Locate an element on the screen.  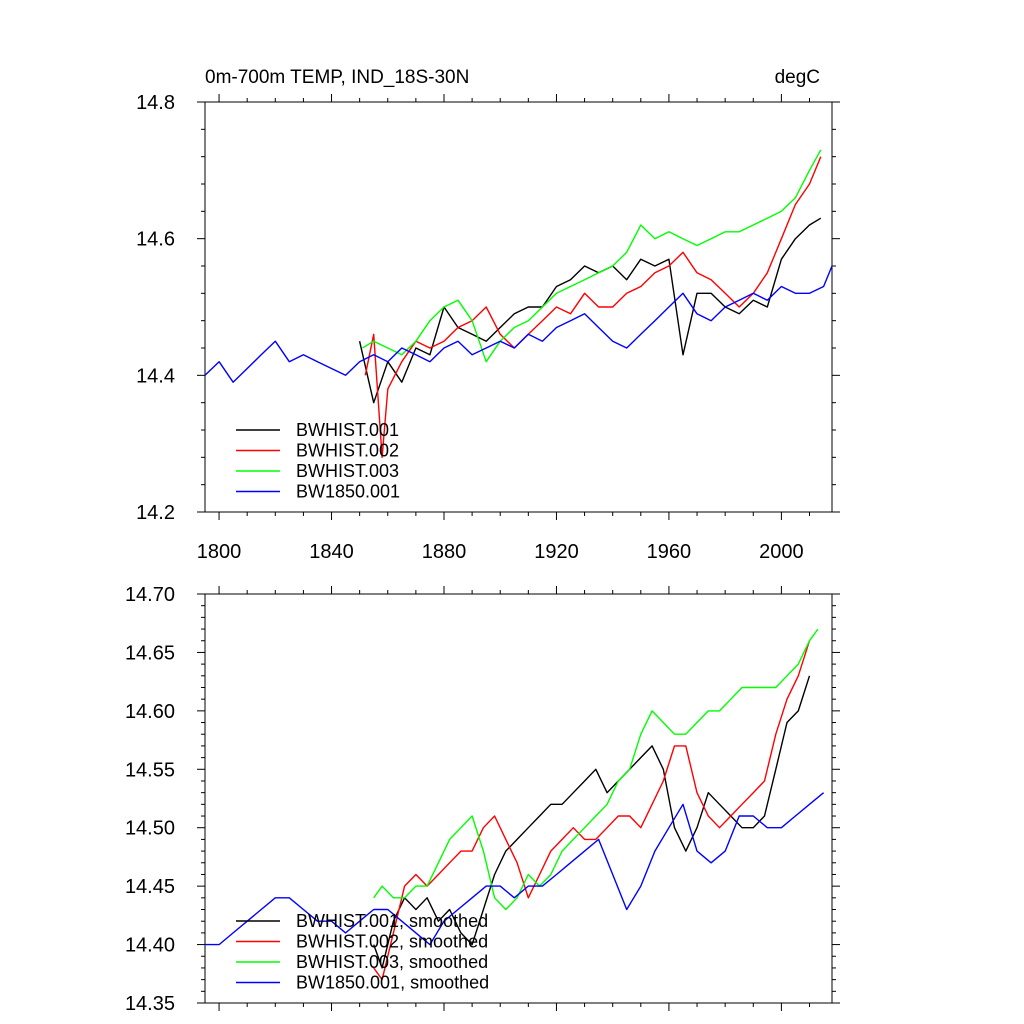
bottom-legend-label-2: BWHIST.002, smoothed is located at coordinates (392, 942).